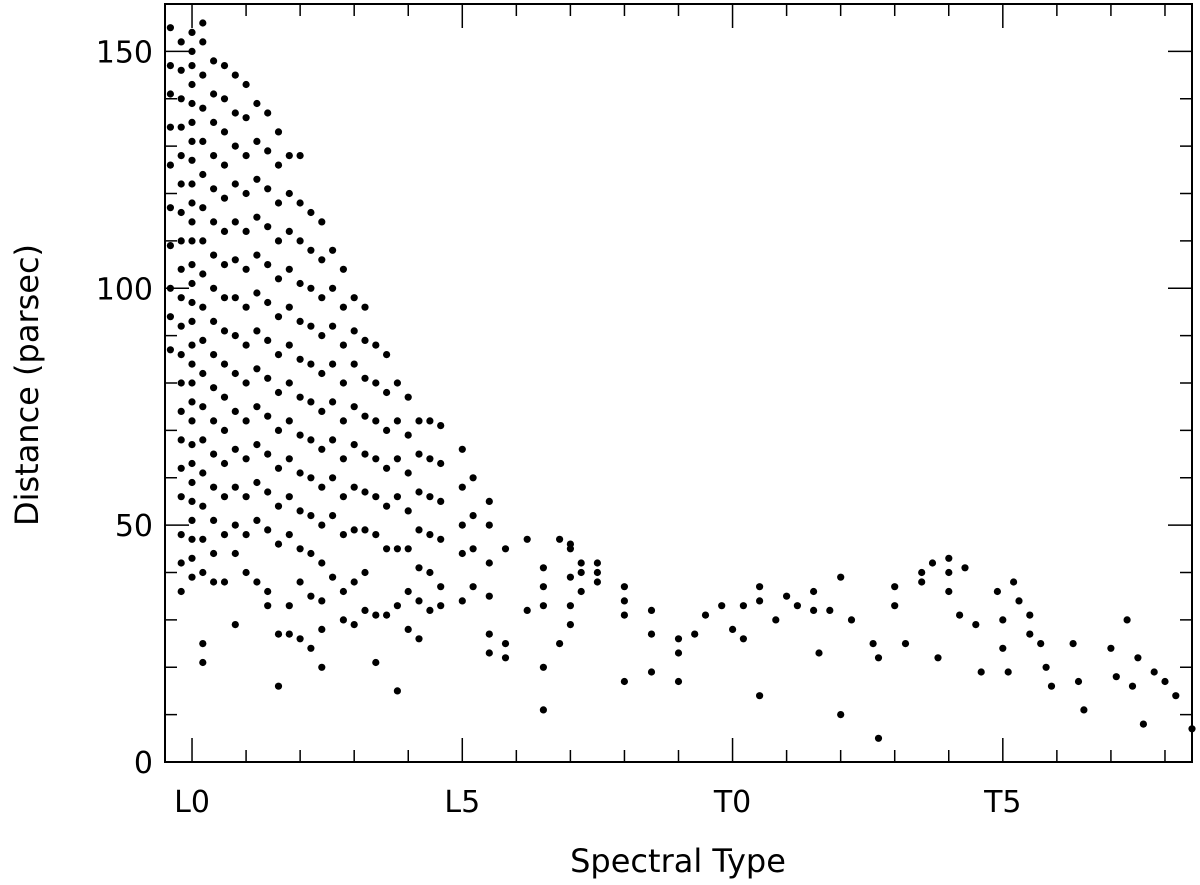 The height and width of the screenshot is (885, 1200). Describe the element at coordinates (143, 763) in the screenshot. I see `y-tick-label: 0` at that location.